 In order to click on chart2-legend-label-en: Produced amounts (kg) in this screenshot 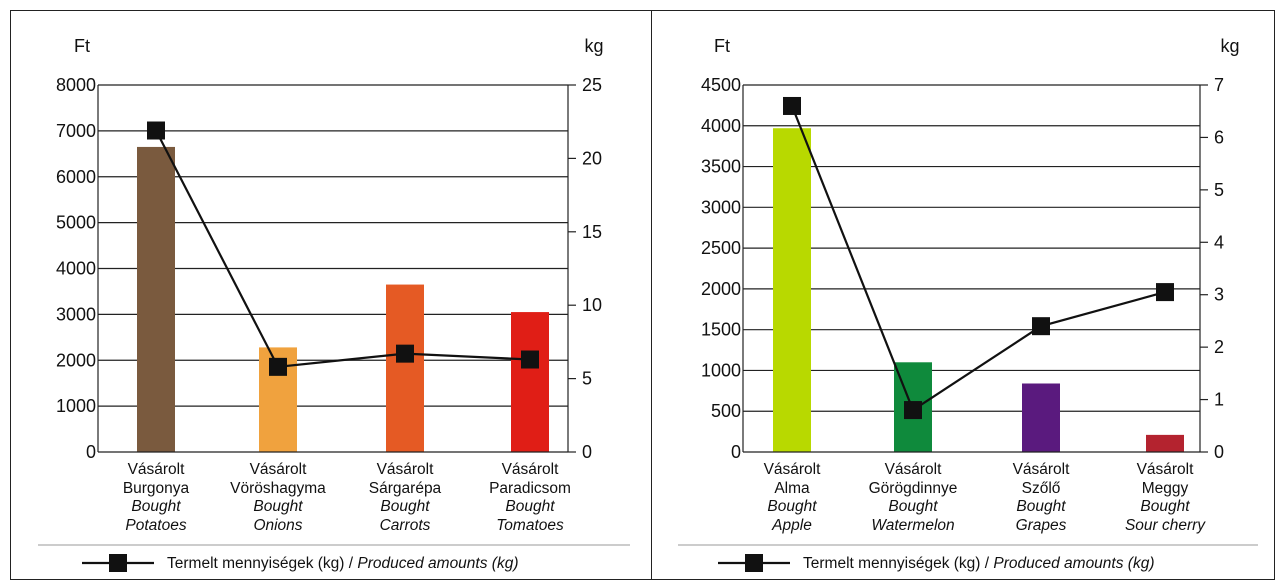, I will do `click(1073, 563)`.